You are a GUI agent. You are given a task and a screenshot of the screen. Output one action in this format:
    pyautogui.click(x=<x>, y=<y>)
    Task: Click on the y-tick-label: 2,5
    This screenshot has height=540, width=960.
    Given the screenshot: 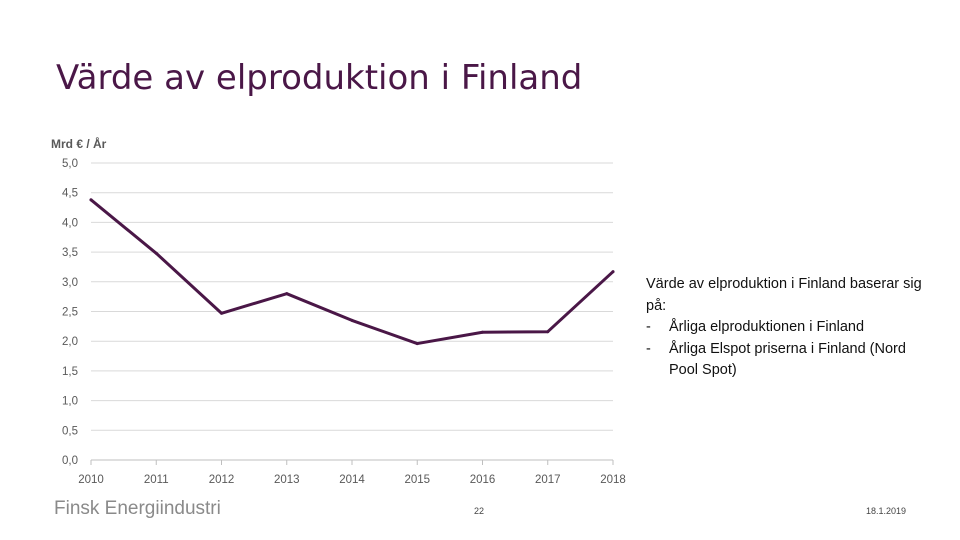 What is the action you would take?
    pyautogui.click(x=70, y=313)
    